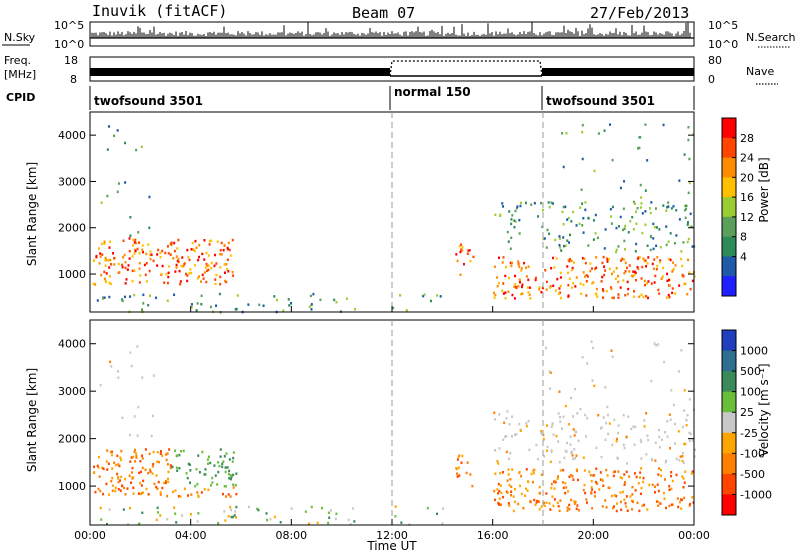 This screenshot has width=800, height=554. Describe the element at coordinates (729, 423) in the screenshot. I see `colorbar-swatch` at that location.